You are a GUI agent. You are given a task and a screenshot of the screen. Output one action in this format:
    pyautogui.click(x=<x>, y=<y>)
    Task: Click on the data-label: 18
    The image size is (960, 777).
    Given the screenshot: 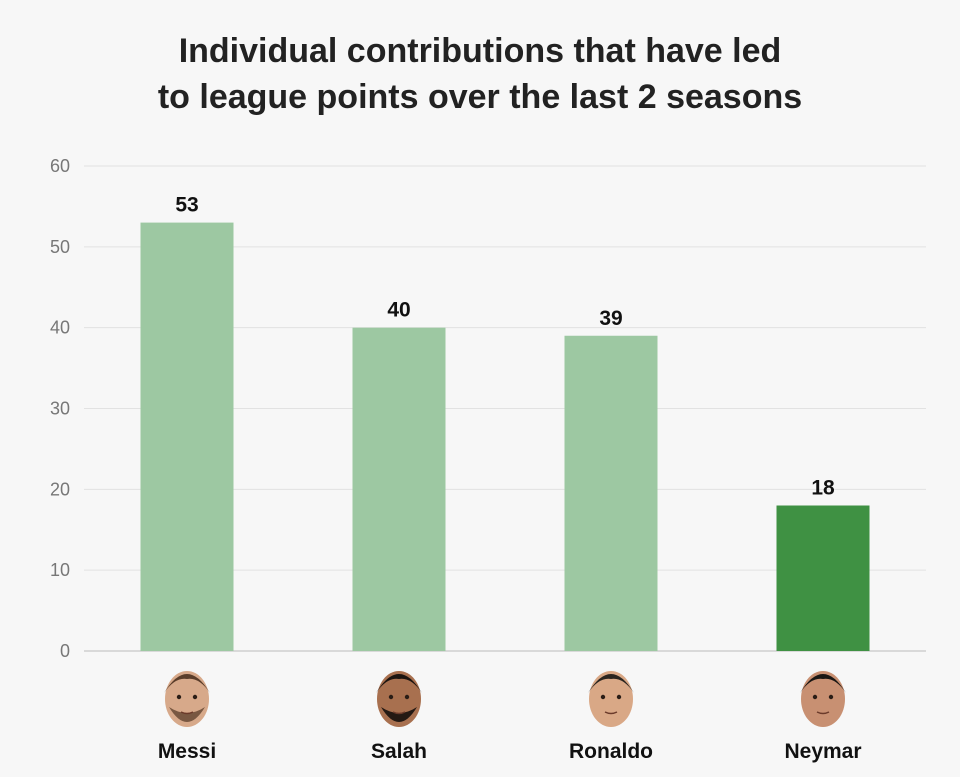 What is the action you would take?
    pyautogui.click(x=823, y=488)
    